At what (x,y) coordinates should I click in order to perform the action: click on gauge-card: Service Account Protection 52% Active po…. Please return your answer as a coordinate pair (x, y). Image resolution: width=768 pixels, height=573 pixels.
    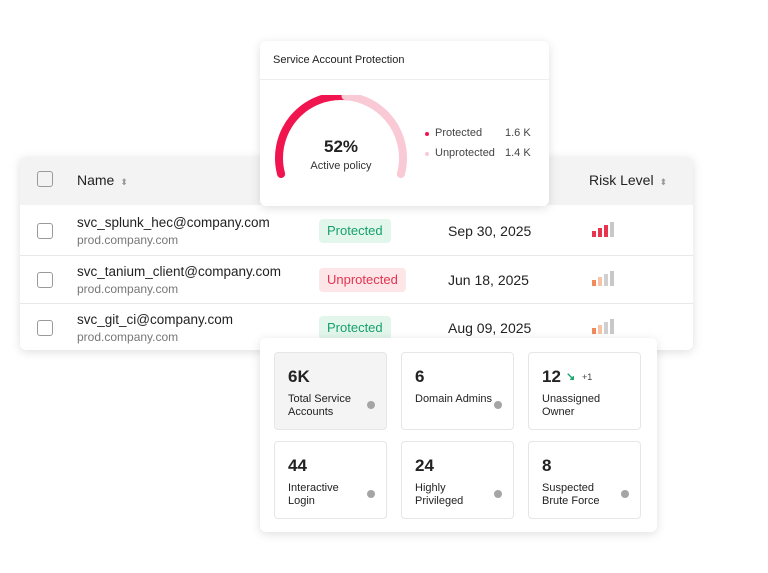
    Looking at the image, I should click on (404, 123).